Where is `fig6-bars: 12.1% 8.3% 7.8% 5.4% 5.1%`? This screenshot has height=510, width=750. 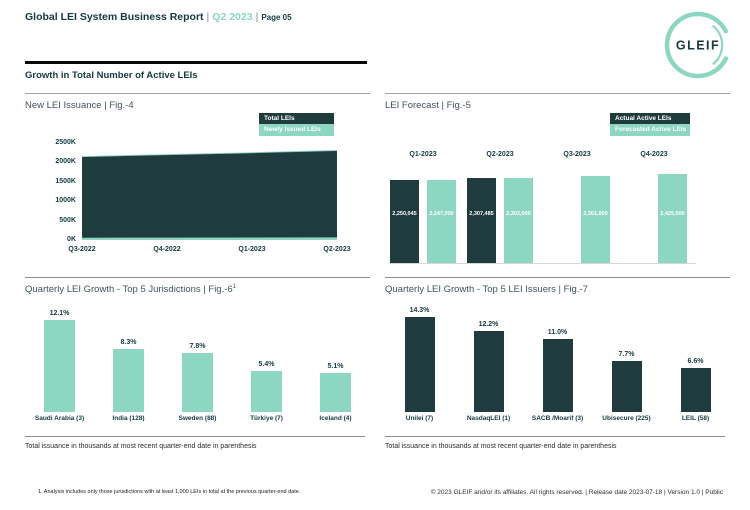 fig6-bars: 12.1% 8.3% 7.8% 5.4% 5.1% is located at coordinates (197, 359).